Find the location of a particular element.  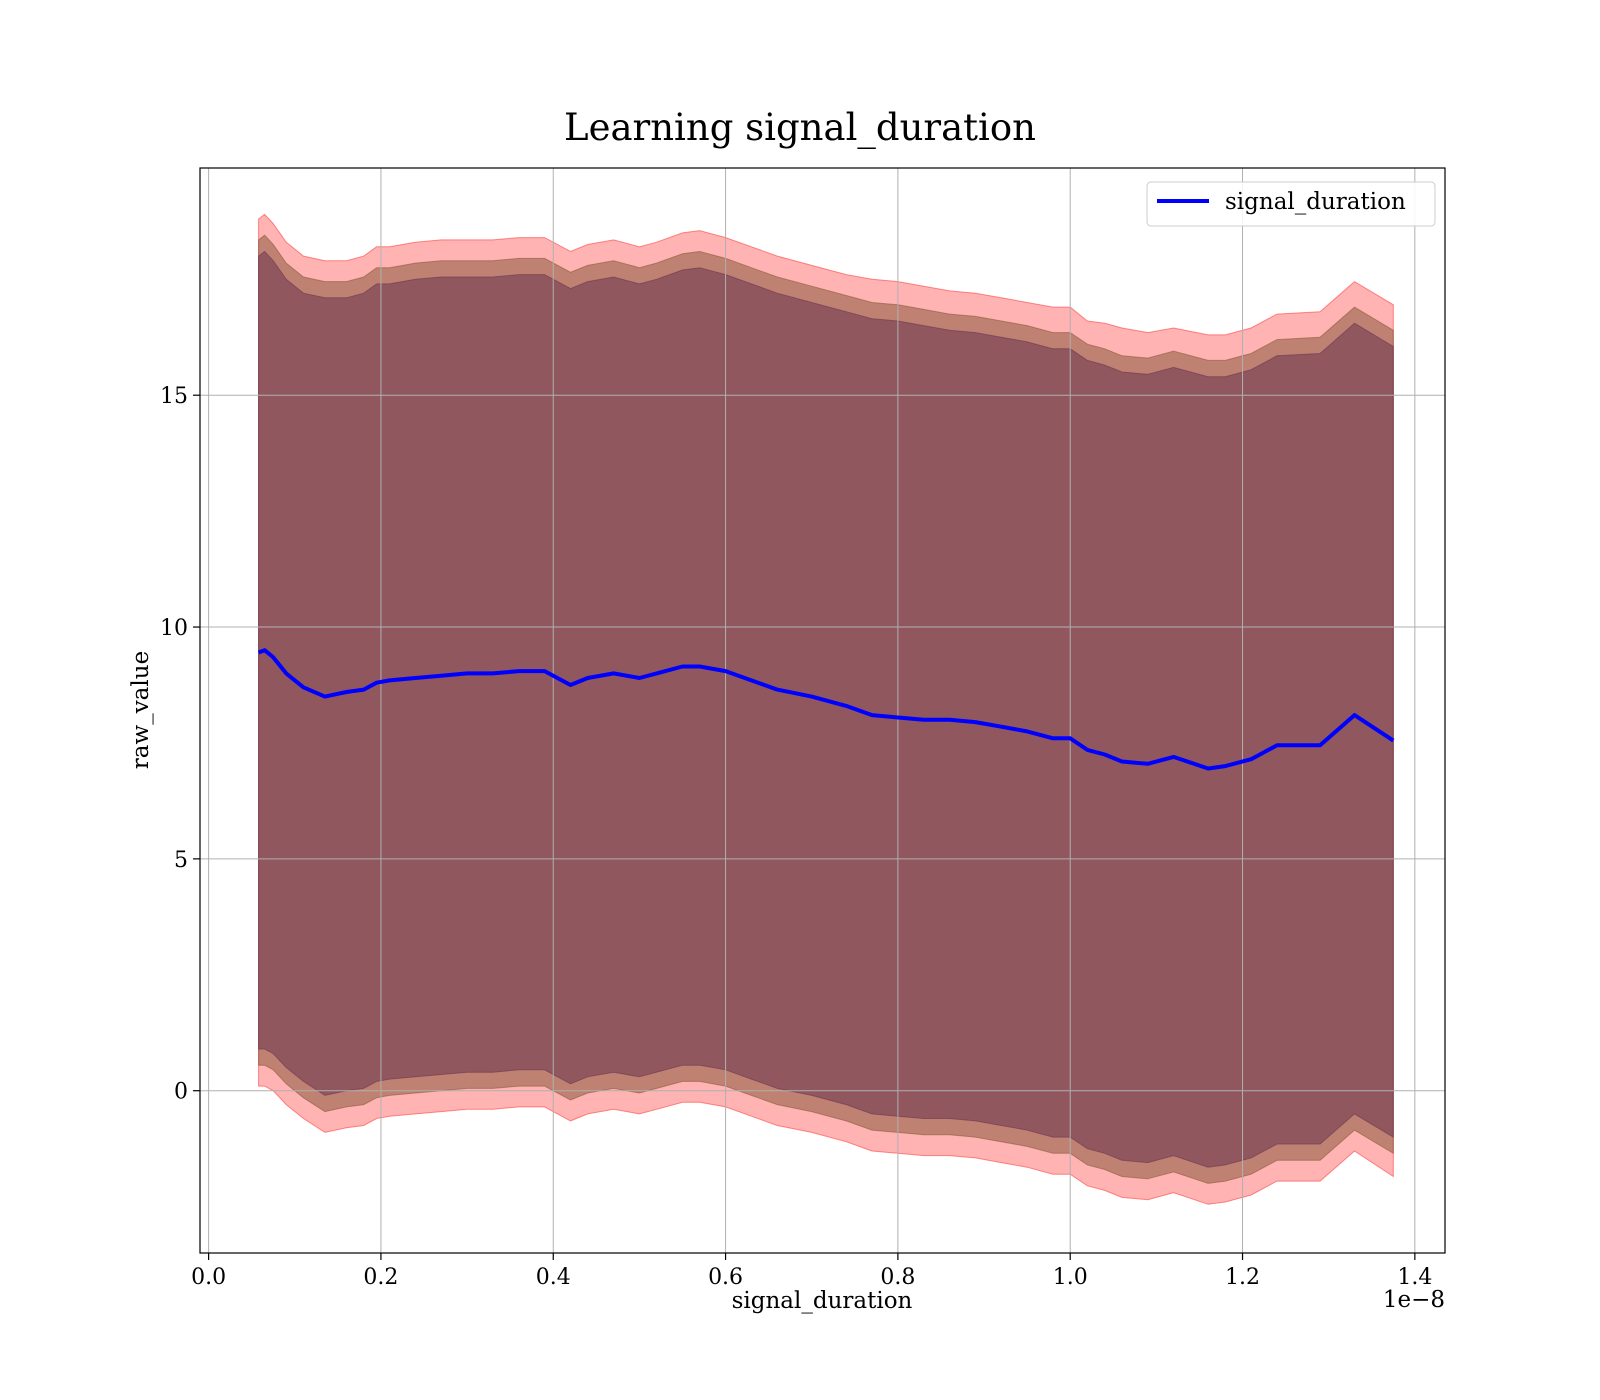

y-tick-label-2: 10 is located at coordinates (174, 628).